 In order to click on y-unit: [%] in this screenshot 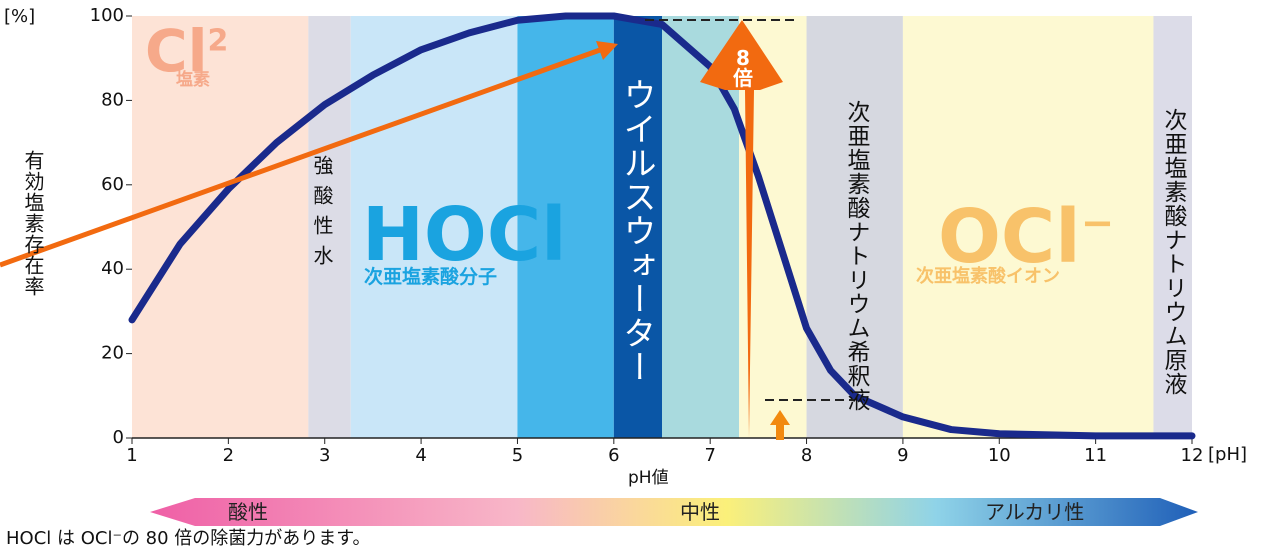, I will do `click(20, 16)`.